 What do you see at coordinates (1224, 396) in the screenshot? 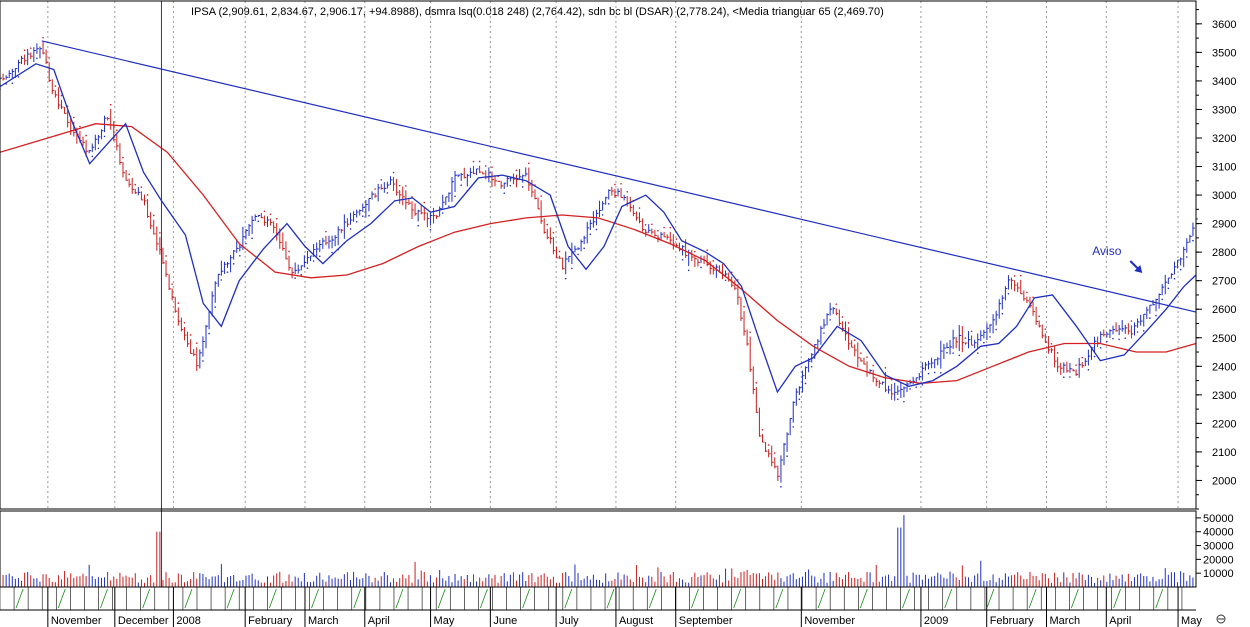
I see `y-tick-label: 2300` at bounding box center [1224, 396].